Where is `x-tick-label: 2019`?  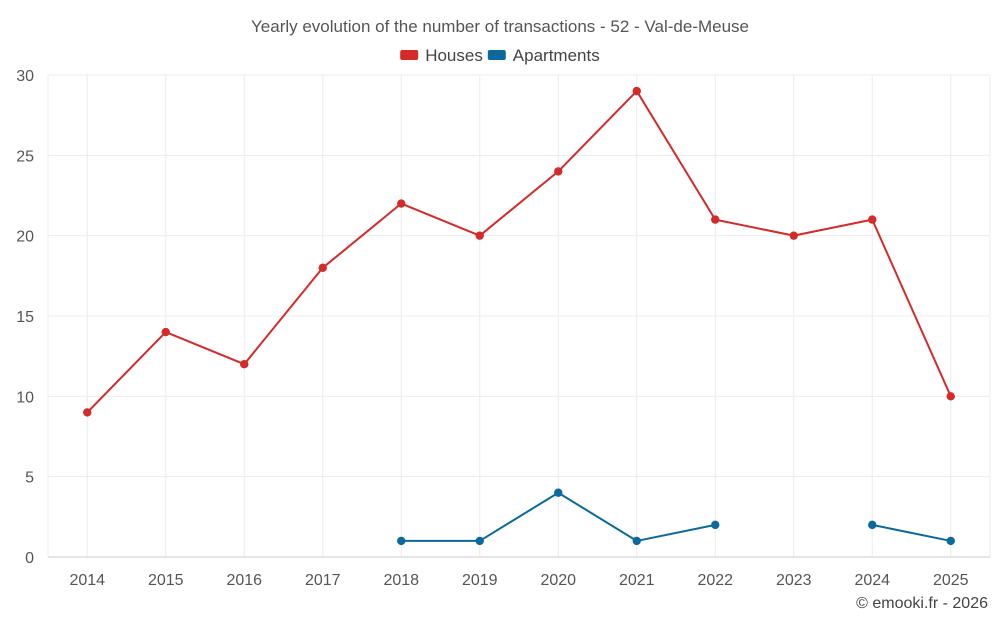
x-tick-label: 2019 is located at coordinates (480, 580).